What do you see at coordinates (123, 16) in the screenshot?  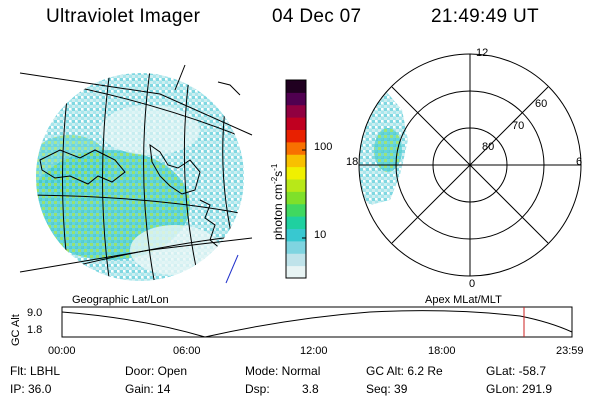 I see `instrument-title: Ultraviolet Imager` at bounding box center [123, 16].